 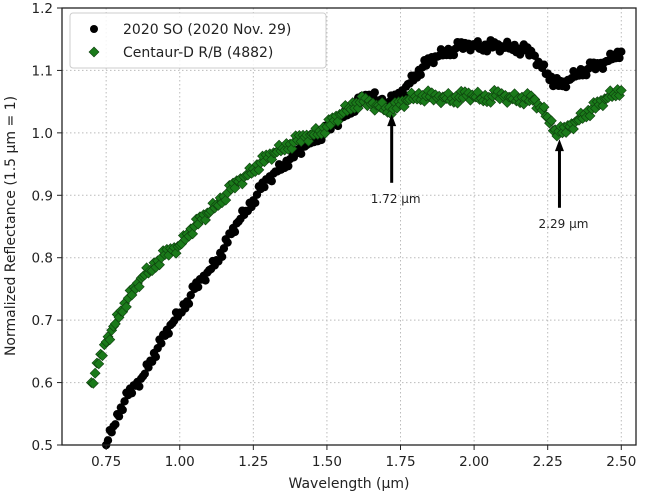 I want to click on x-tick-label: 0.75, so click(x=106, y=462).